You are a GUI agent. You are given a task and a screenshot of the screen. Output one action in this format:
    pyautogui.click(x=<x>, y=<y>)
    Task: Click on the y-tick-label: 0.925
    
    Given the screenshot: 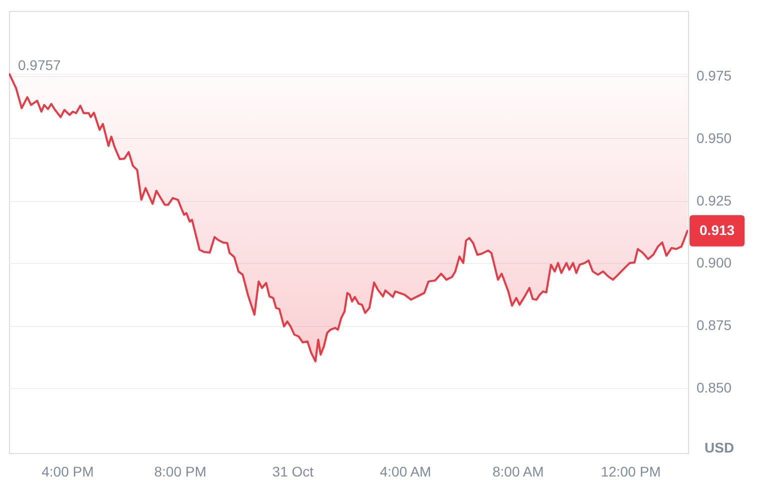 What is the action you would take?
    pyautogui.click(x=714, y=200)
    